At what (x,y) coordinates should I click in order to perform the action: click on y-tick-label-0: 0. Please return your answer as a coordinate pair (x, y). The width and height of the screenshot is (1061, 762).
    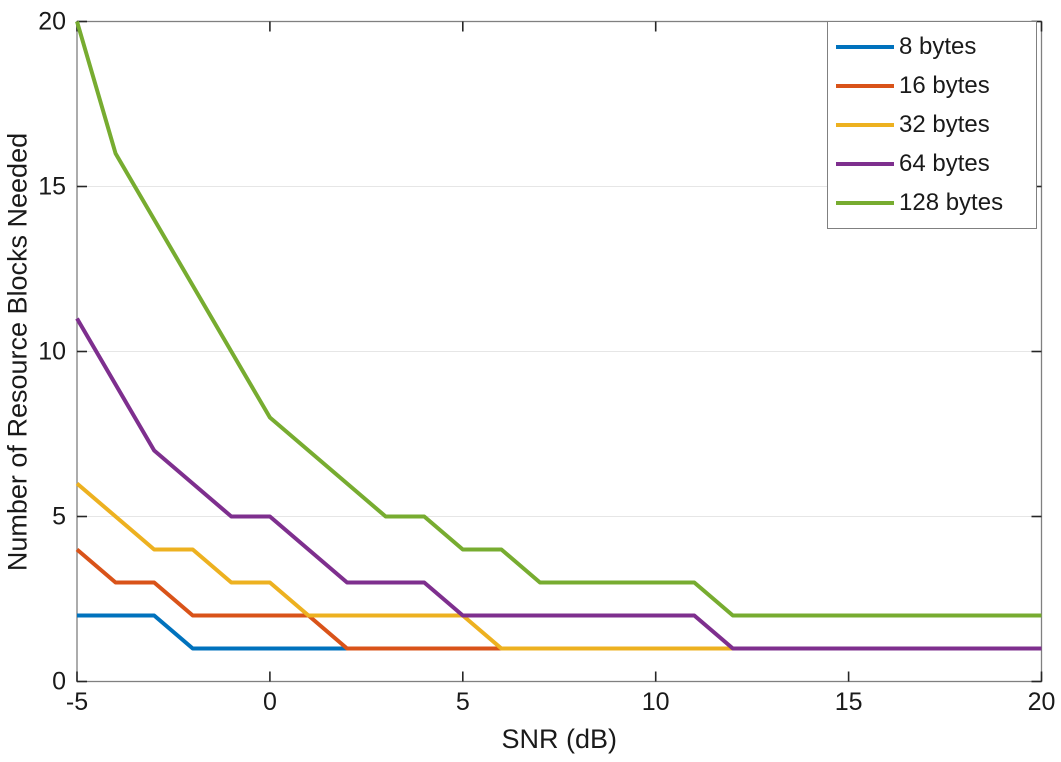
    Looking at the image, I should click on (59, 681).